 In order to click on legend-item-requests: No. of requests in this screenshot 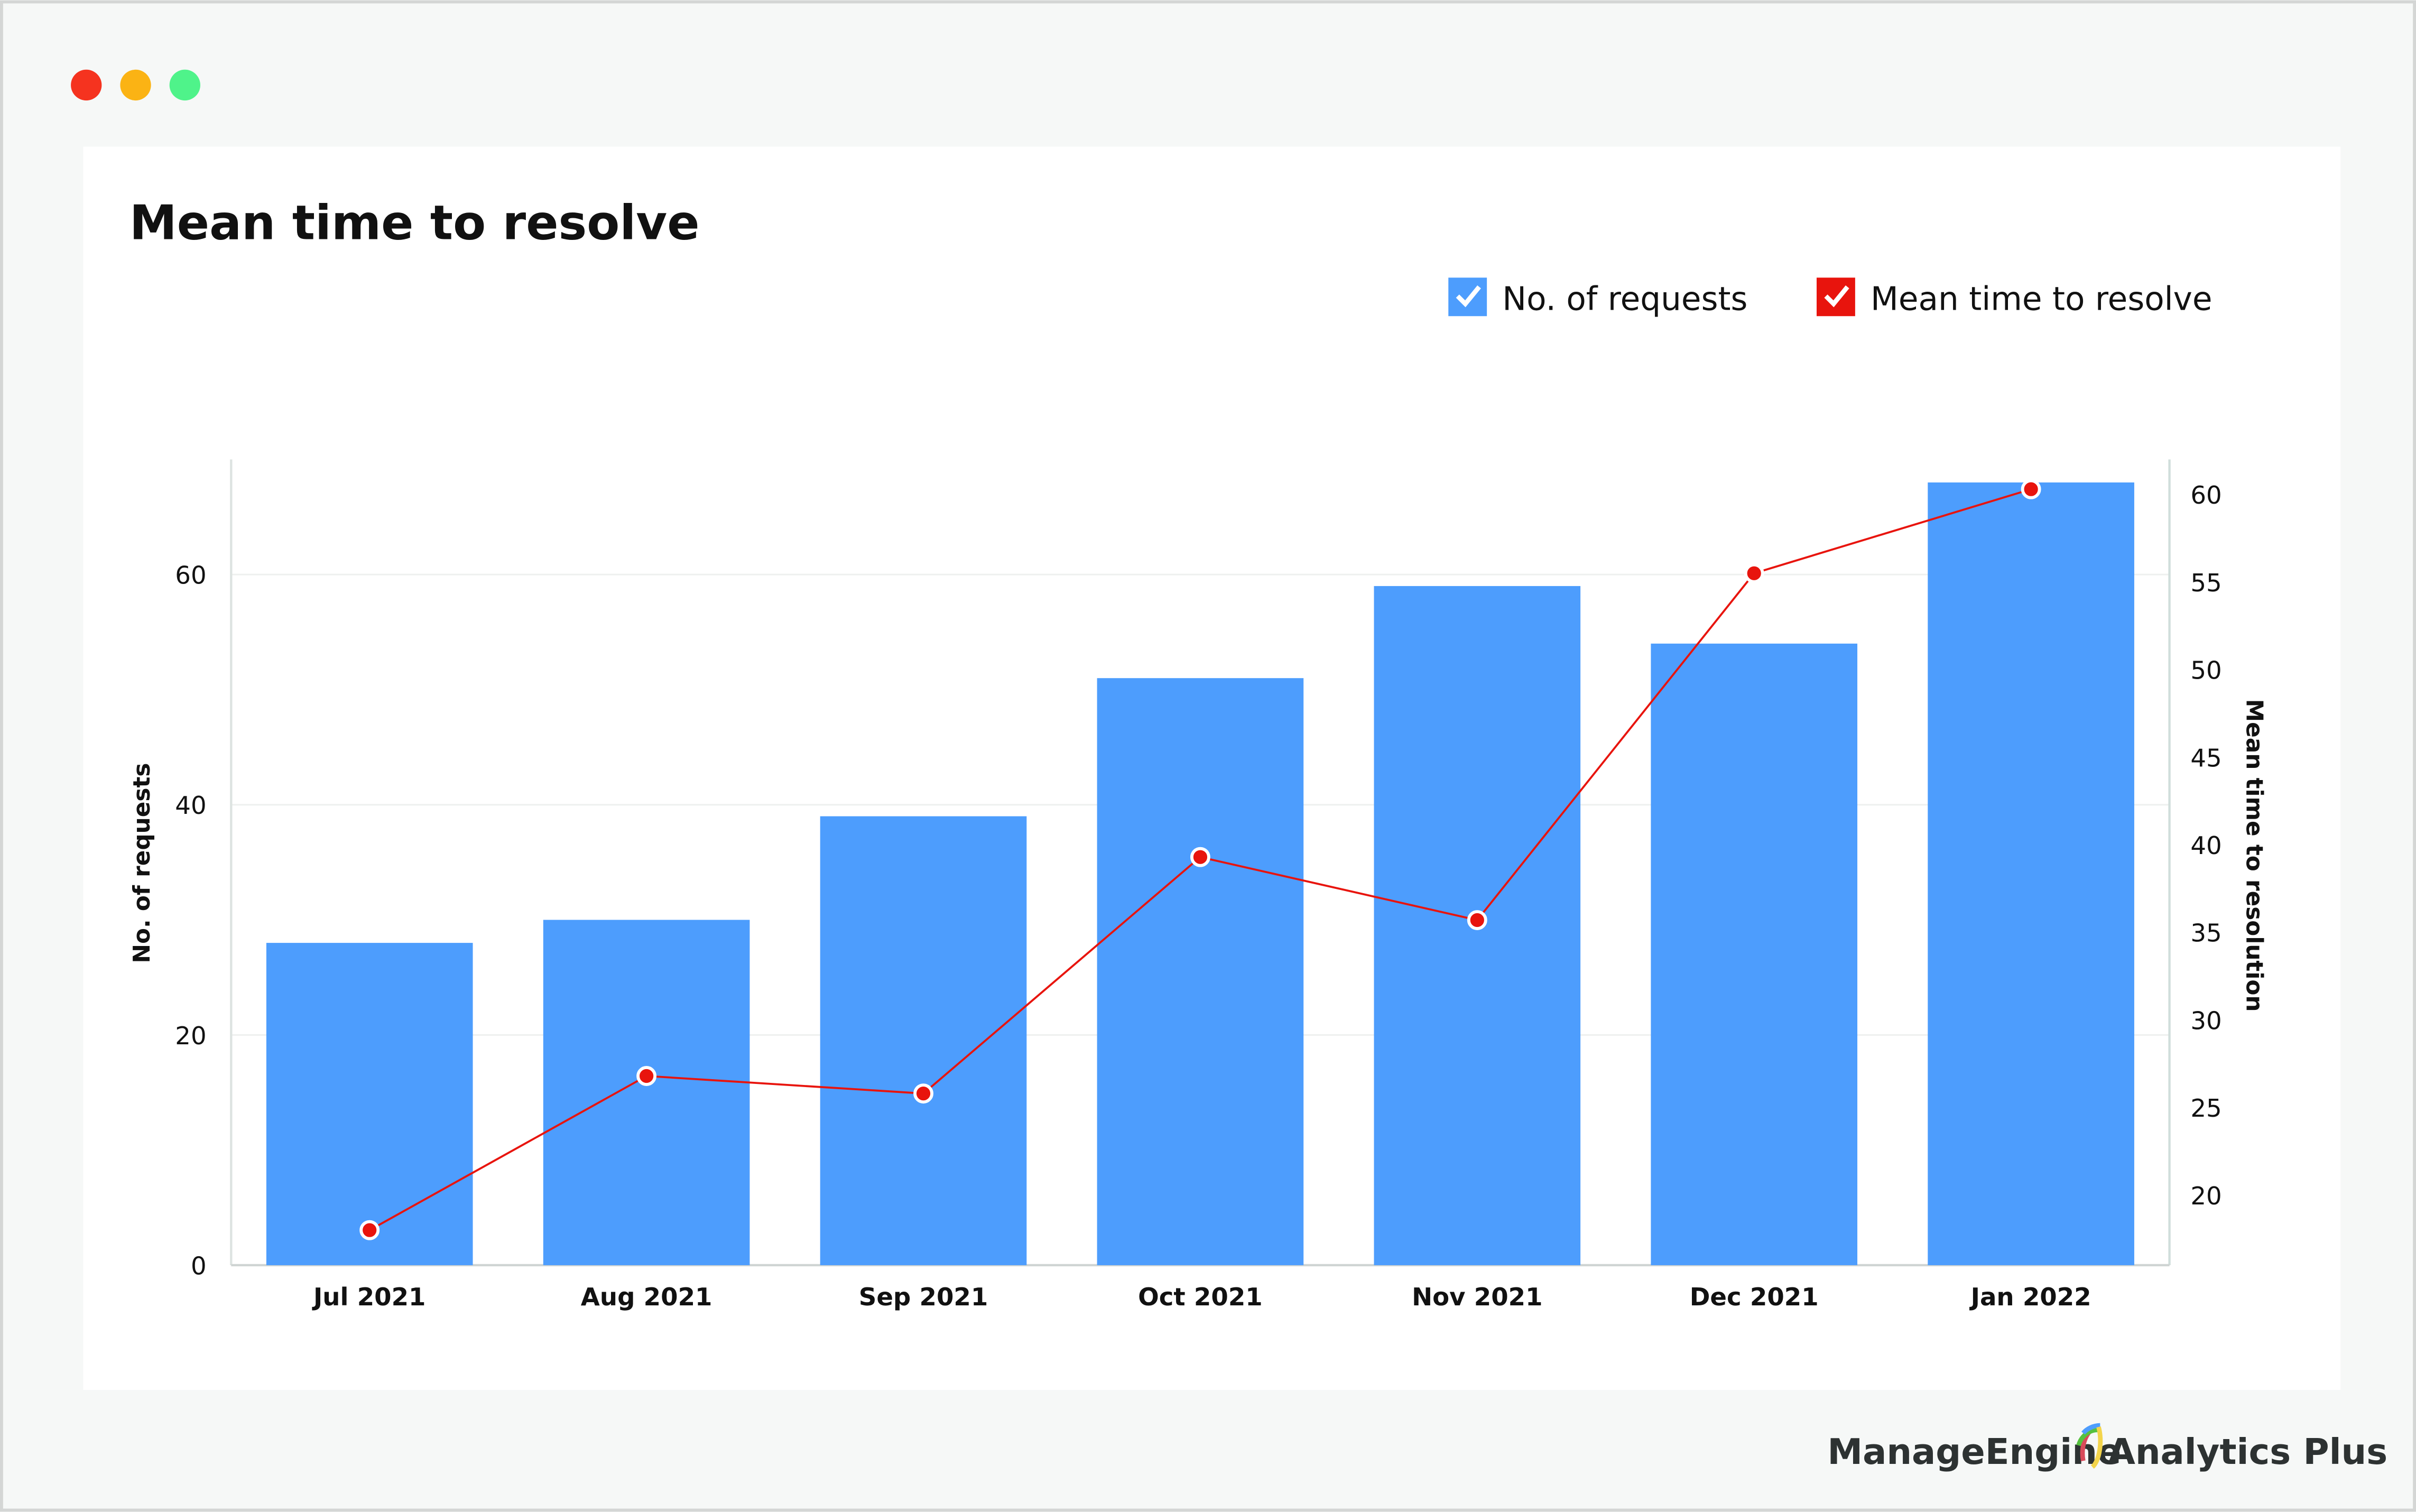, I will do `click(1597, 297)`.